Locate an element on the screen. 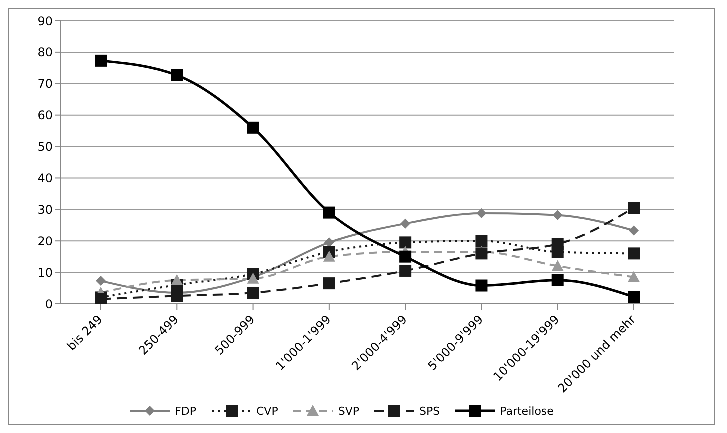 The height and width of the screenshot is (433, 727). legend-label: Parteilose is located at coordinates (527, 411).